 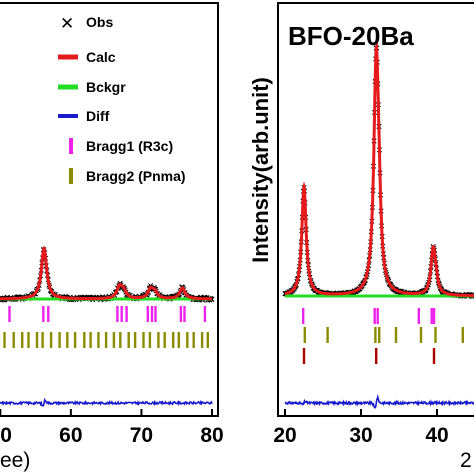 What do you see at coordinates (71, 176) in the screenshot?
I see `legend-marker-bragg2` at bounding box center [71, 176].